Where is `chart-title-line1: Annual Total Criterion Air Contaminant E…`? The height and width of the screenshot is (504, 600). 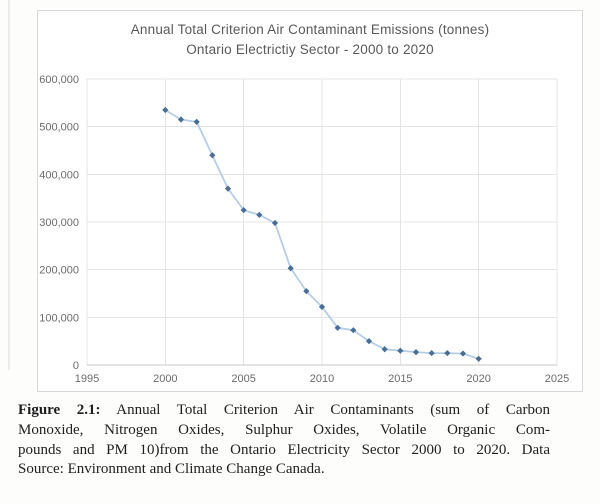
chart-title-line1: Annual Total Criterion Air Contaminant E… is located at coordinates (310, 29).